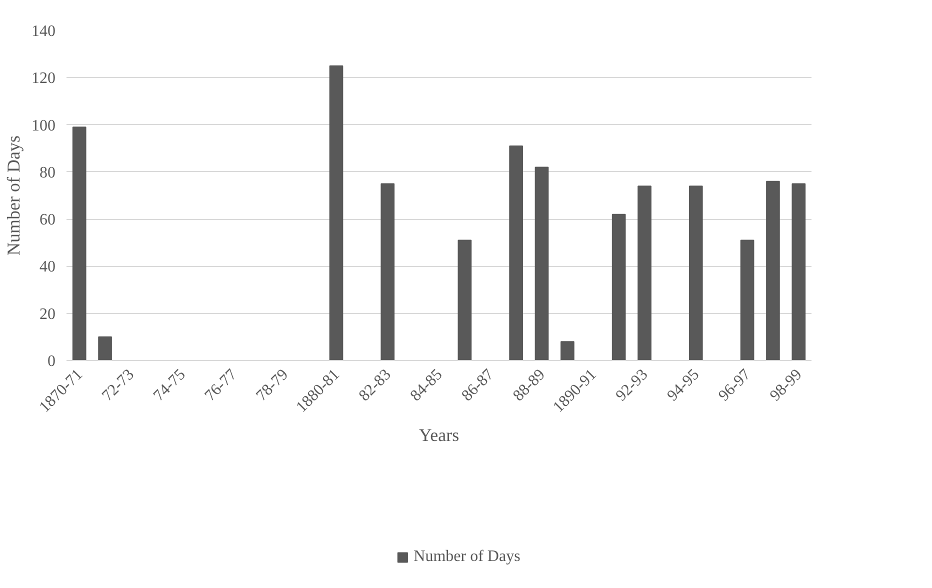  Describe the element at coordinates (44, 79) in the screenshot. I see `y-tick-label: 120` at that location.